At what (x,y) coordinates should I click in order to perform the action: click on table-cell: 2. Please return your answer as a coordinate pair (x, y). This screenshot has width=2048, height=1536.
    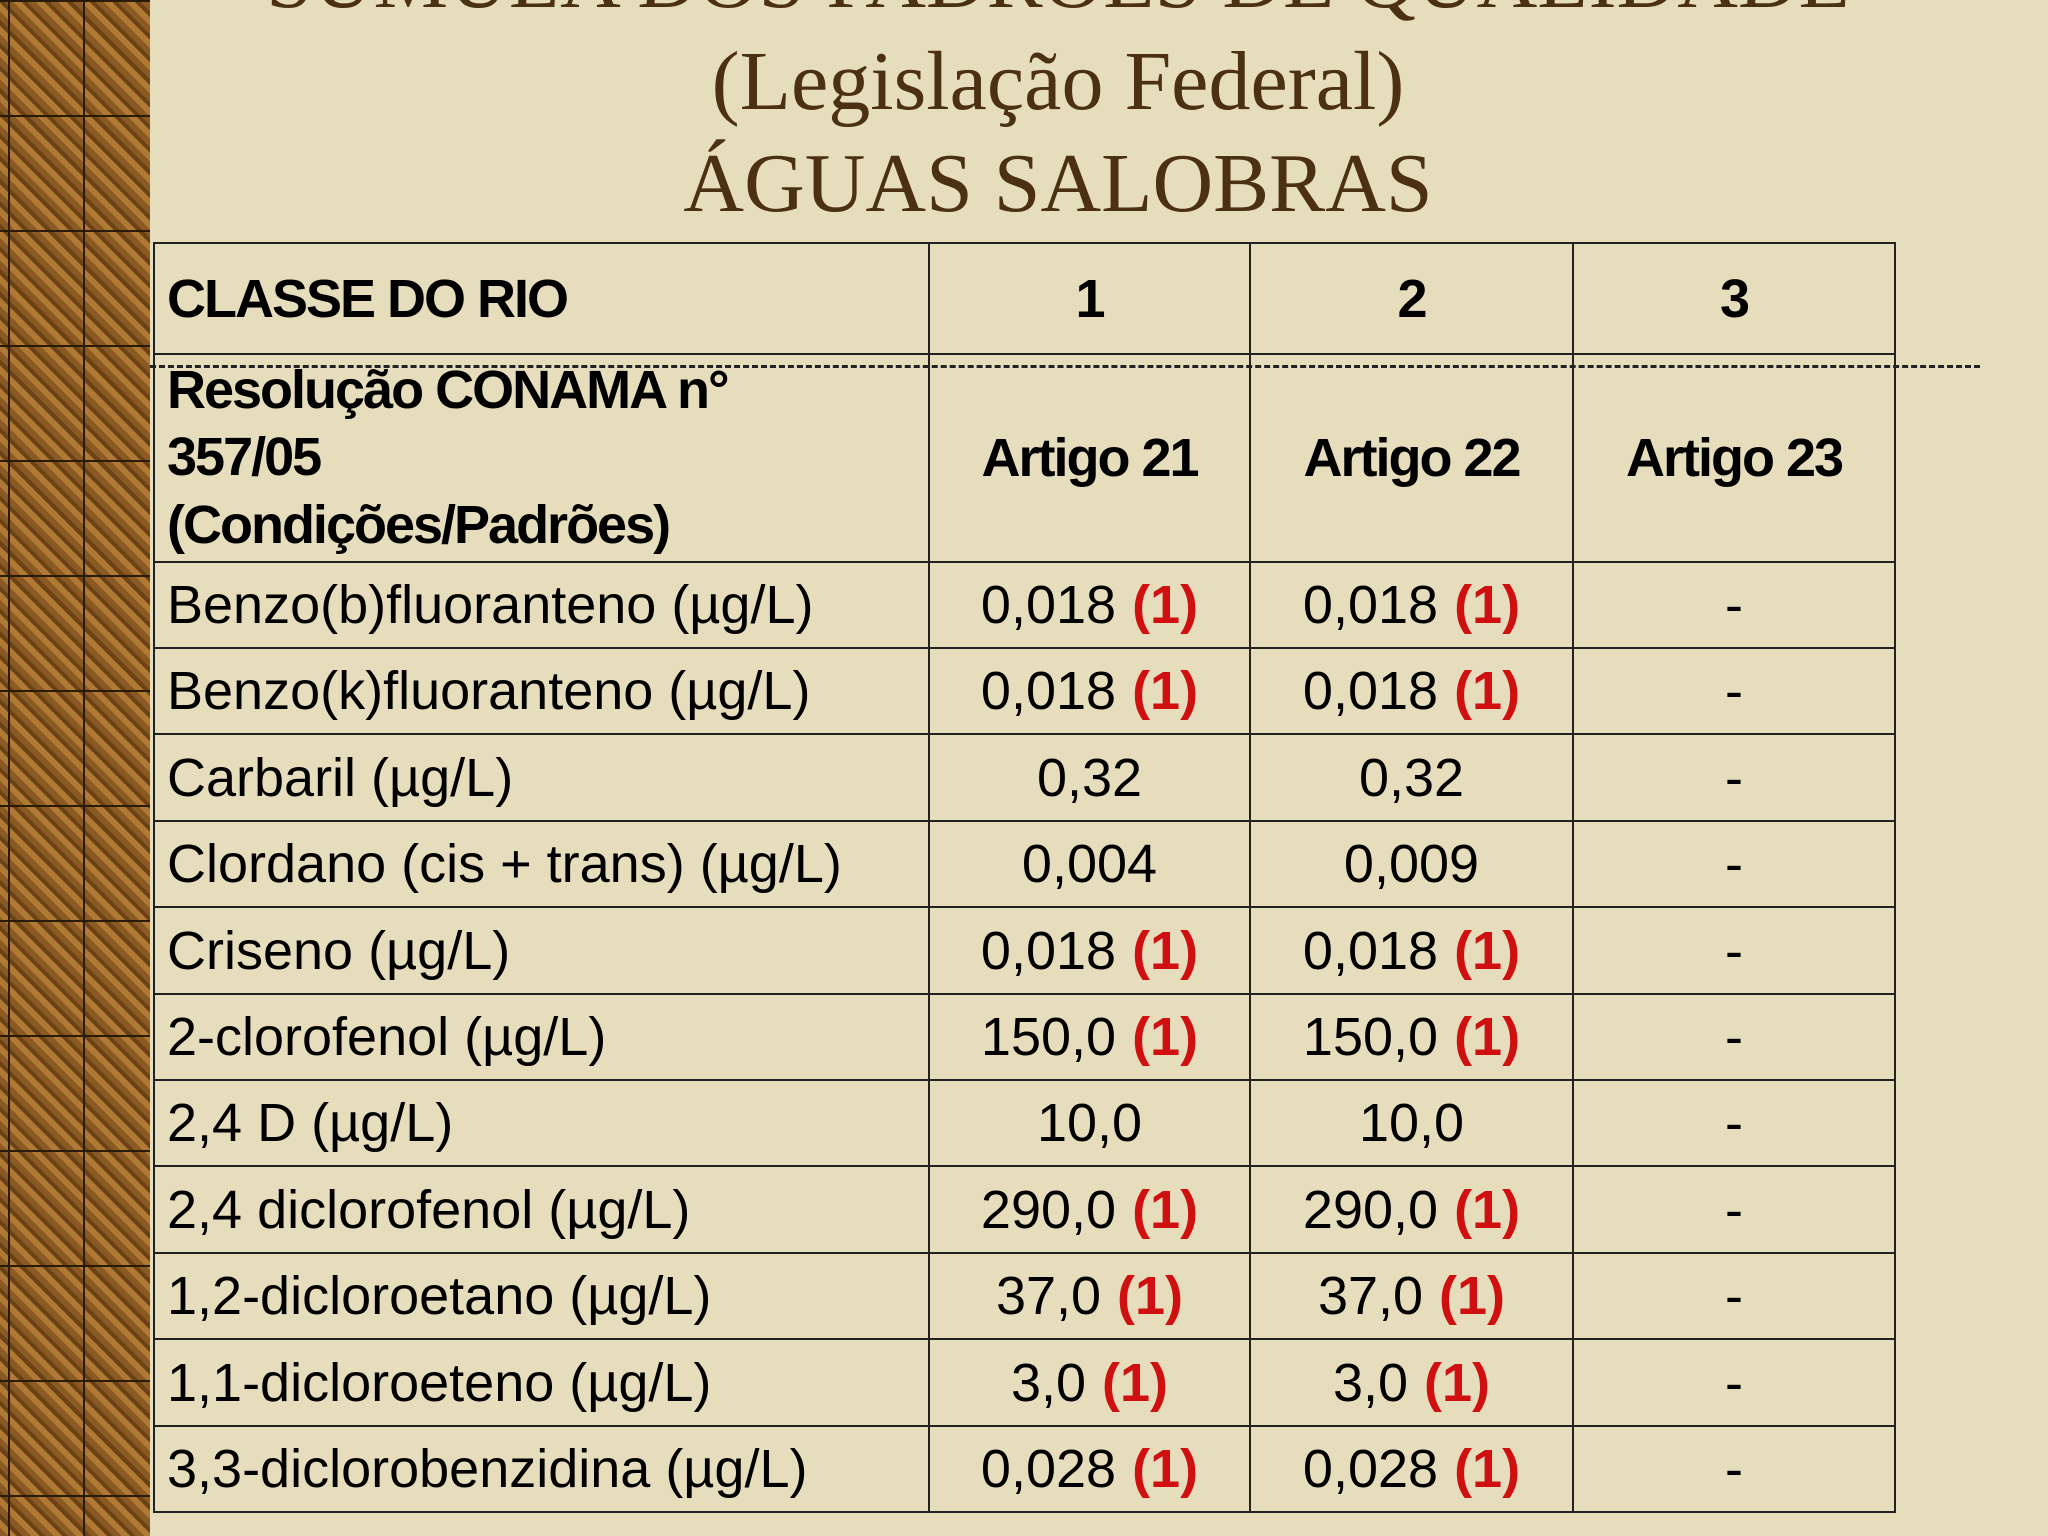
    Looking at the image, I should click on (1412, 298).